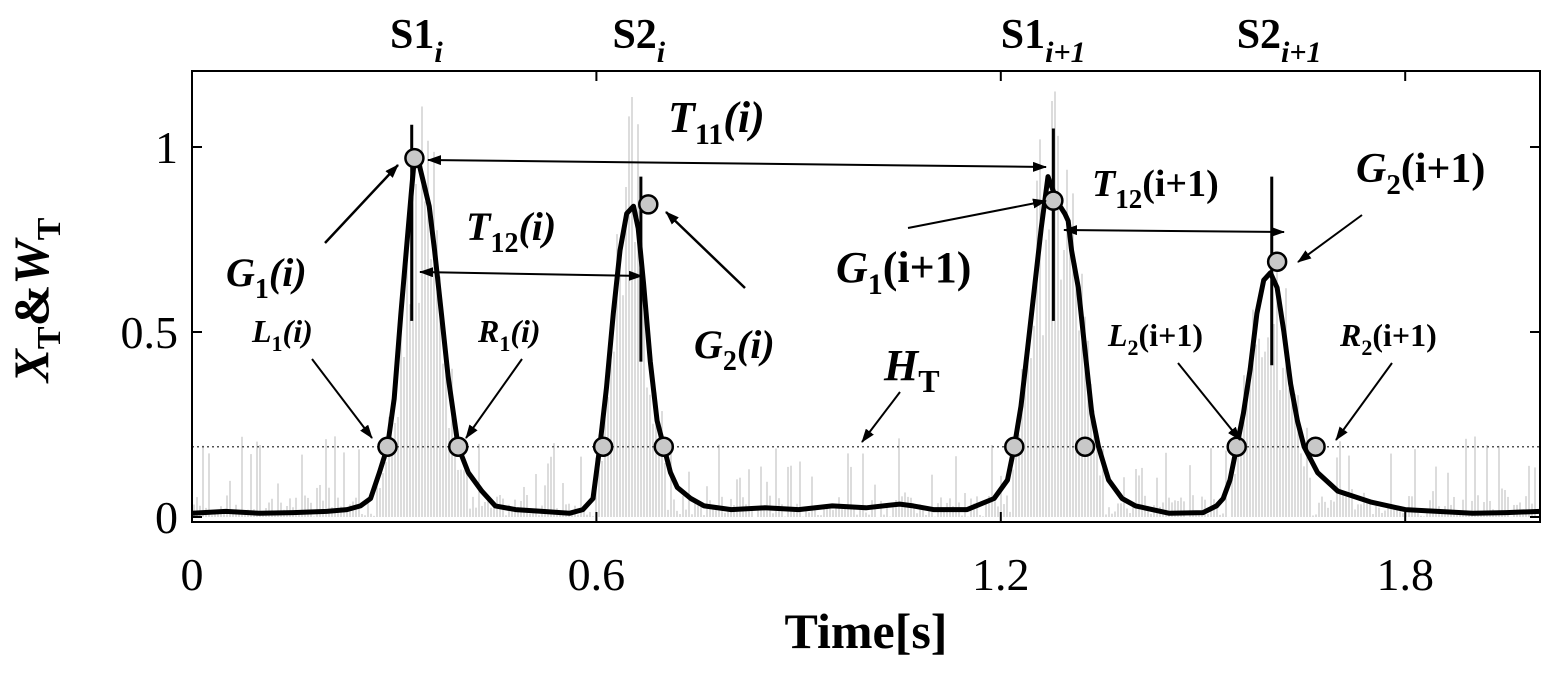 This screenshot has width=1559, height=673. Describe the element at coordinates (911, 370) in the screenshot. I see `threshold-label: HT` at that location.